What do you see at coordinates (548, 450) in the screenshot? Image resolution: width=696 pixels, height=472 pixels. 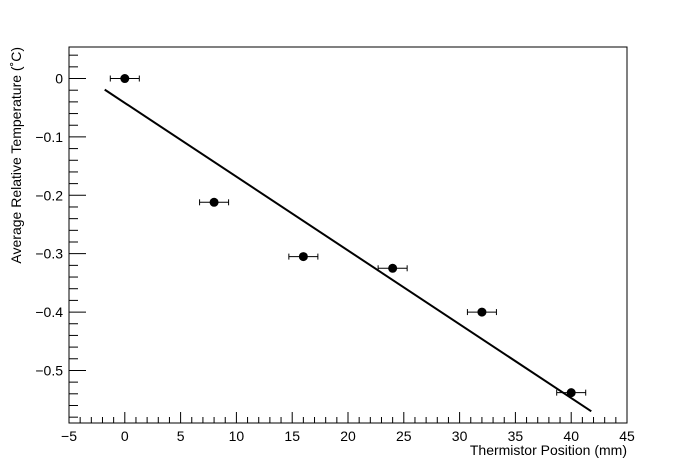 I see `x-axis-title: Thermistor Position (mm)` at bounding box center [548, 450].